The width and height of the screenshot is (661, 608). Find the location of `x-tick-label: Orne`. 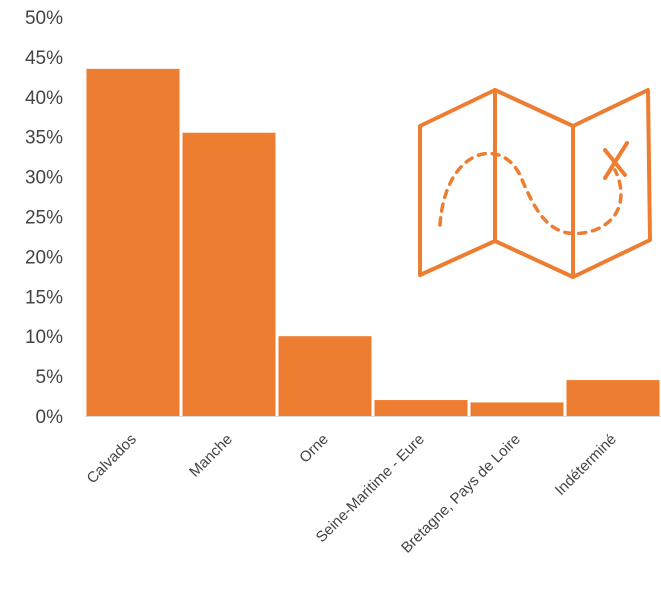

x-tick-label: Orne is located at coordinates (314, 449).